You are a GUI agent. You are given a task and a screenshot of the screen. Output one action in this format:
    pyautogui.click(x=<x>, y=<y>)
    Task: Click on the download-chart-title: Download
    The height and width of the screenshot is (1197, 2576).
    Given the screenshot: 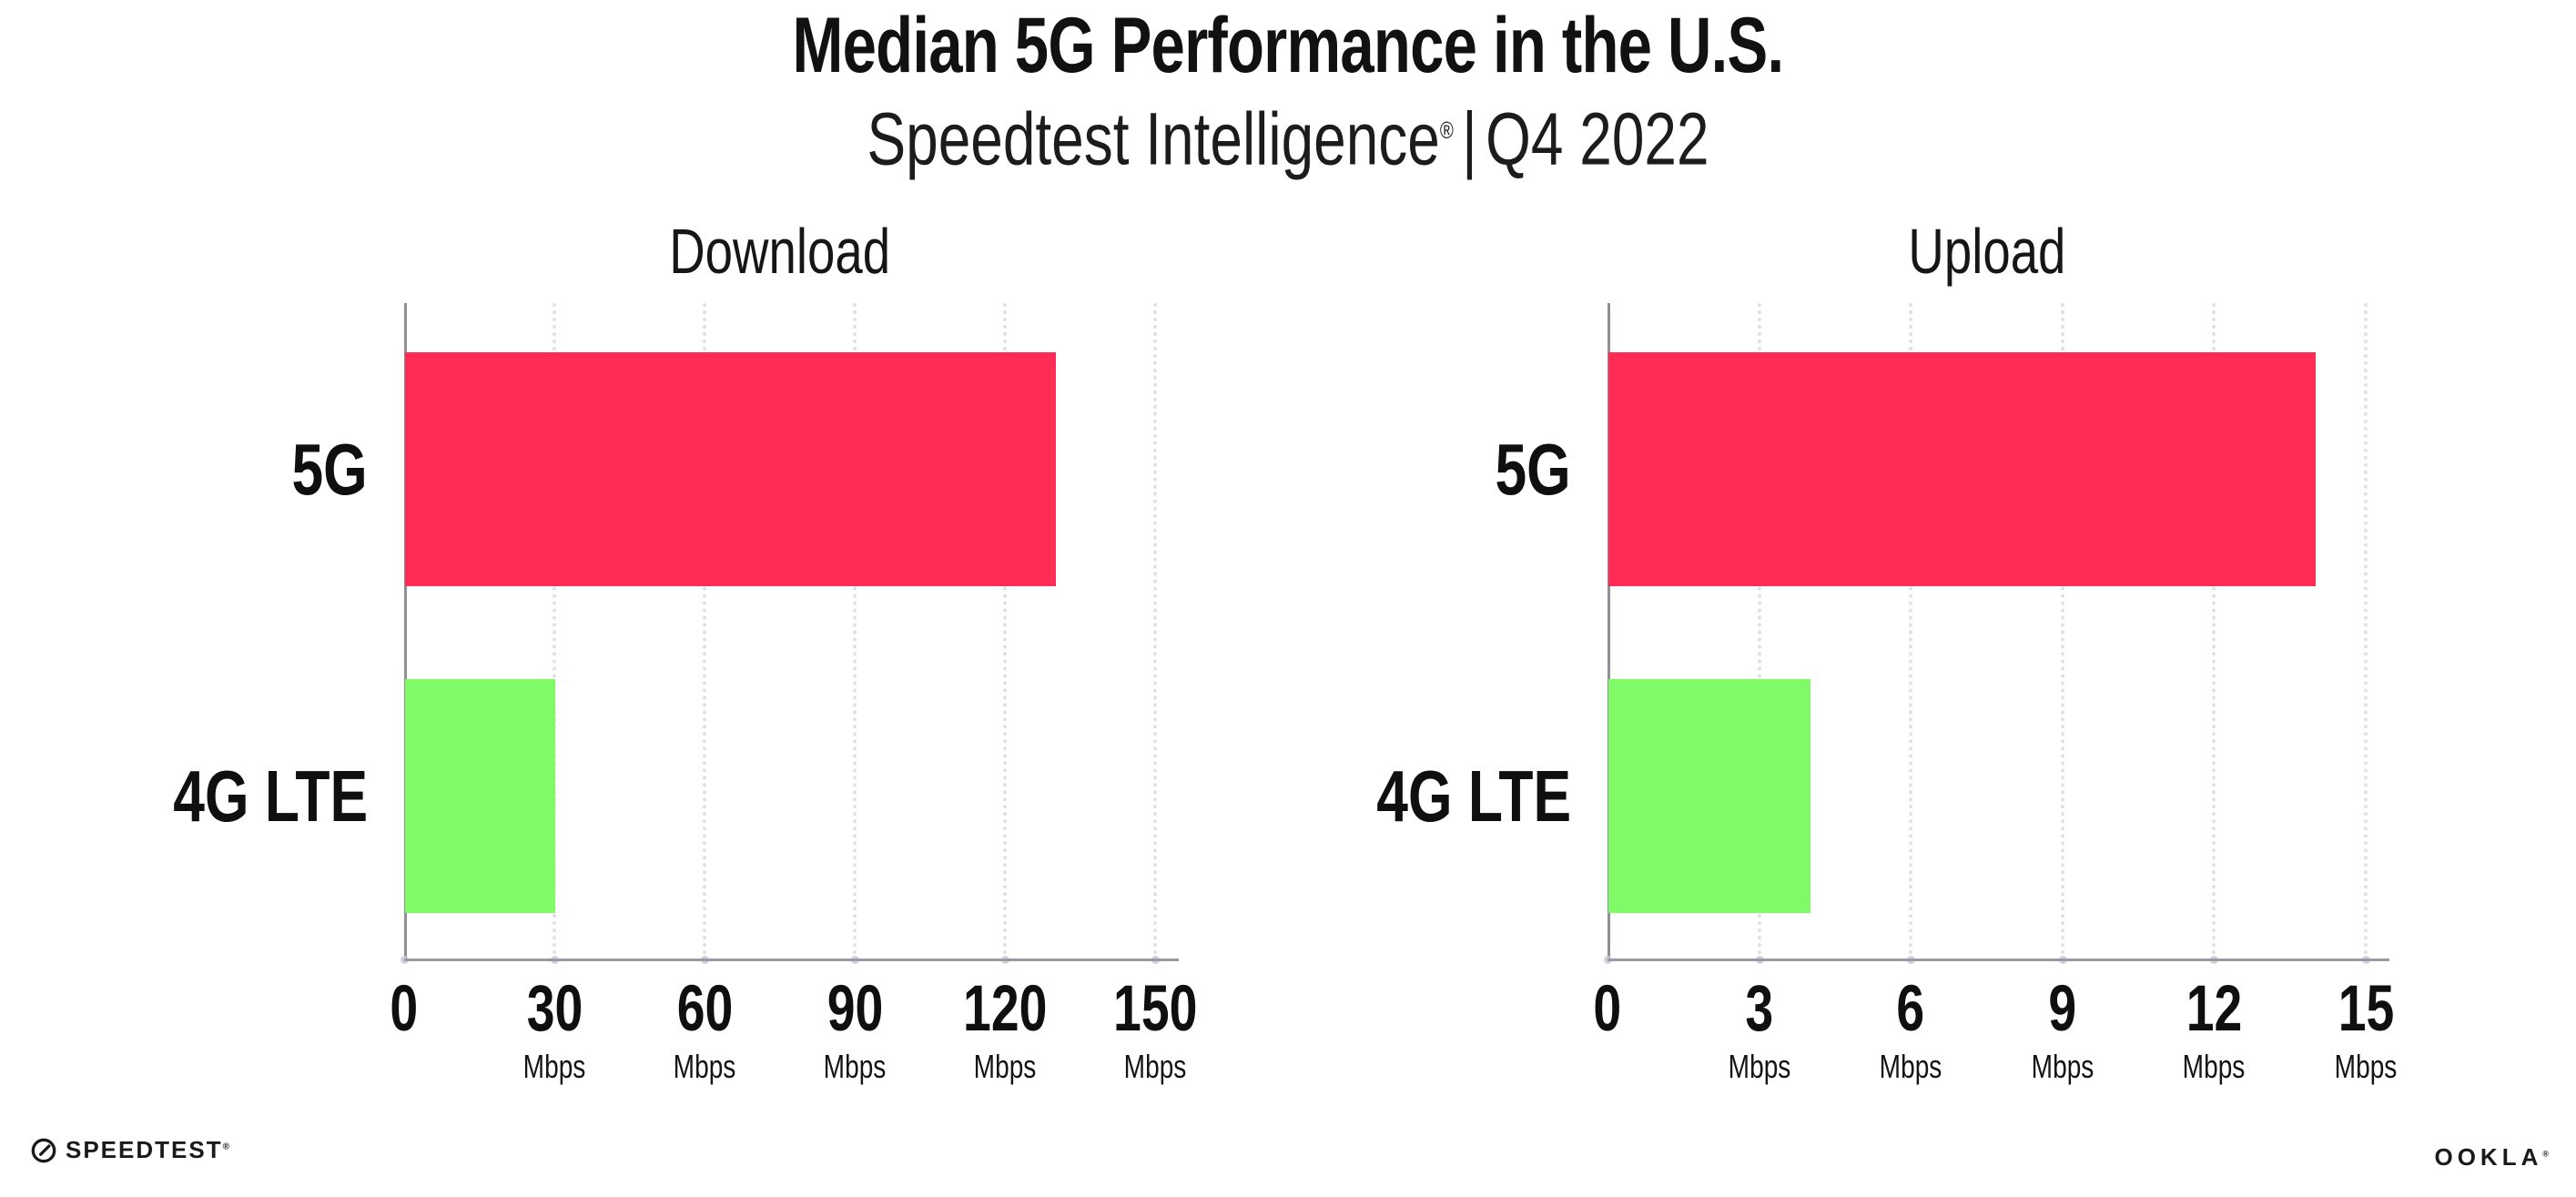 What is the action you would take?
    pyautogui.click(x=779, y=251)
    